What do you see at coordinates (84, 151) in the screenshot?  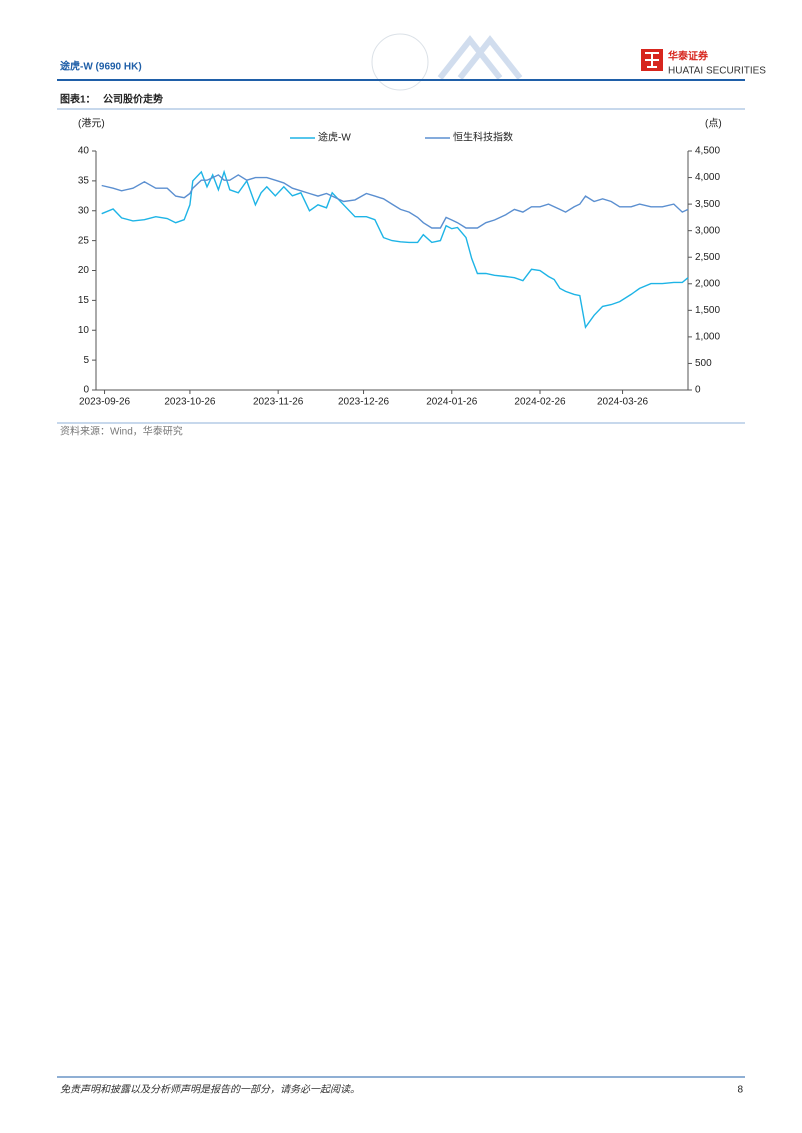 I see `y-tick-label: 40` at bounding box center [84, 151].